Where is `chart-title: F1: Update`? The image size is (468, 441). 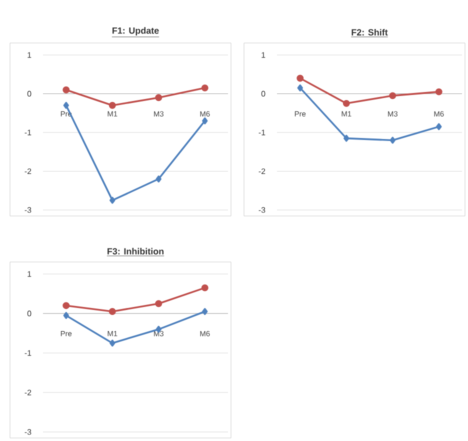 chart-title: F1: Update is located at coordinates (135, 31).